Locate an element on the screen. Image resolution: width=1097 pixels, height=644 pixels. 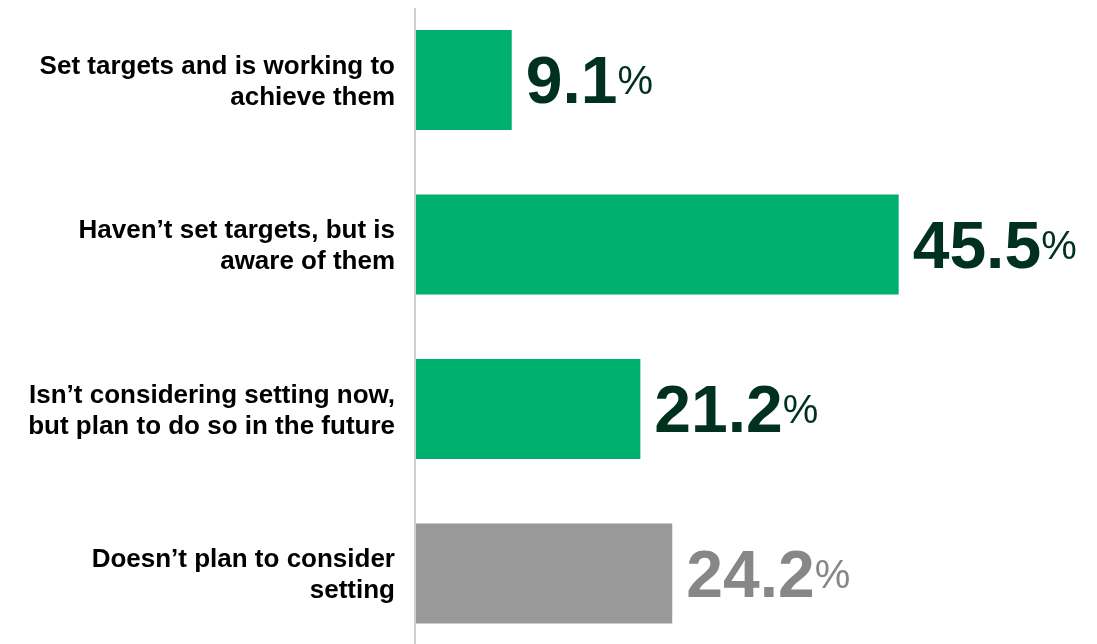
data-label: 9.1% is located at coordinates (589, 80).